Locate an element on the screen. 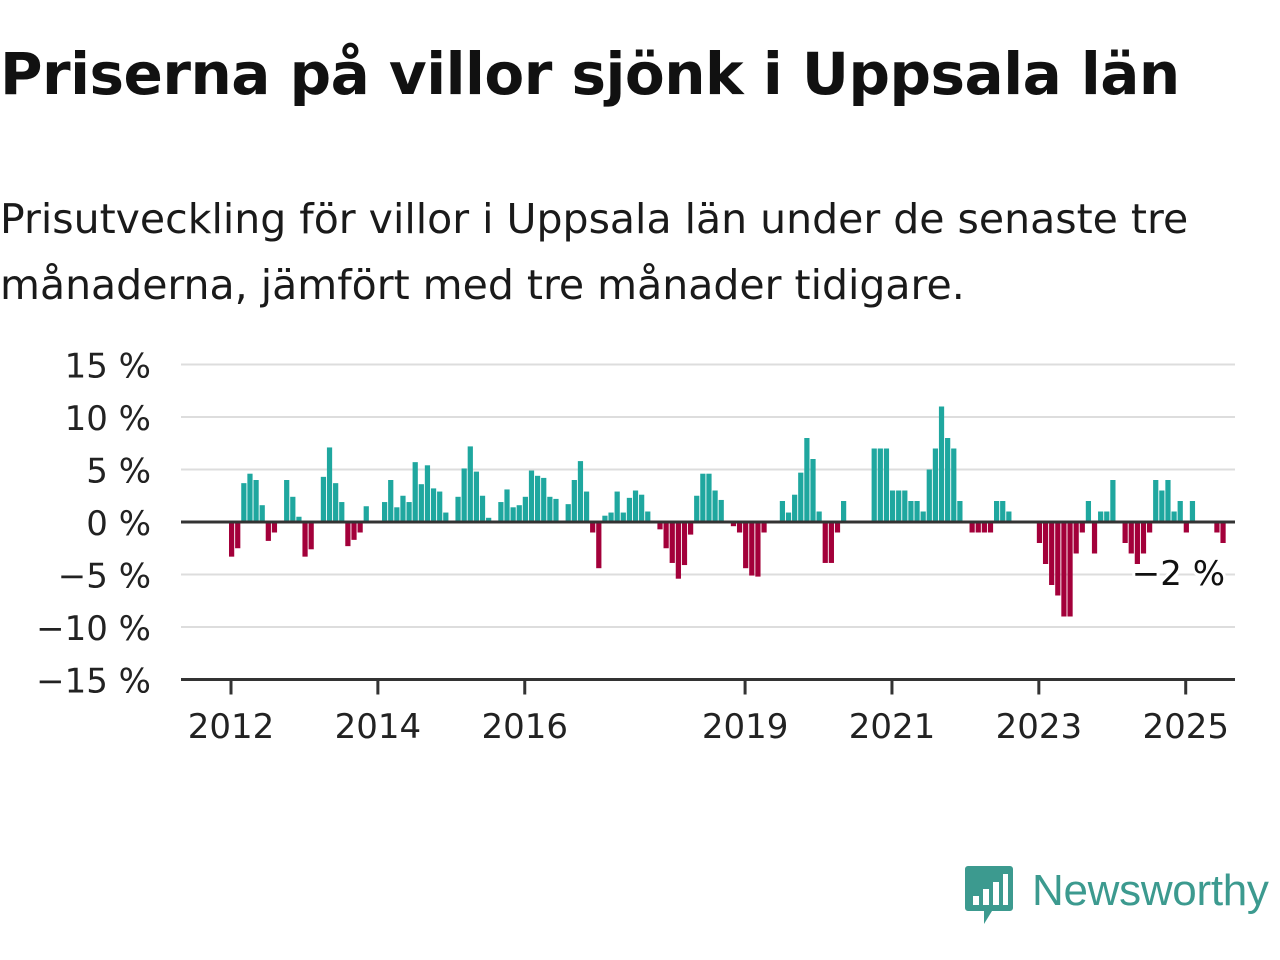  x-tick-label: 2014 is located at coordinates (378, 727).